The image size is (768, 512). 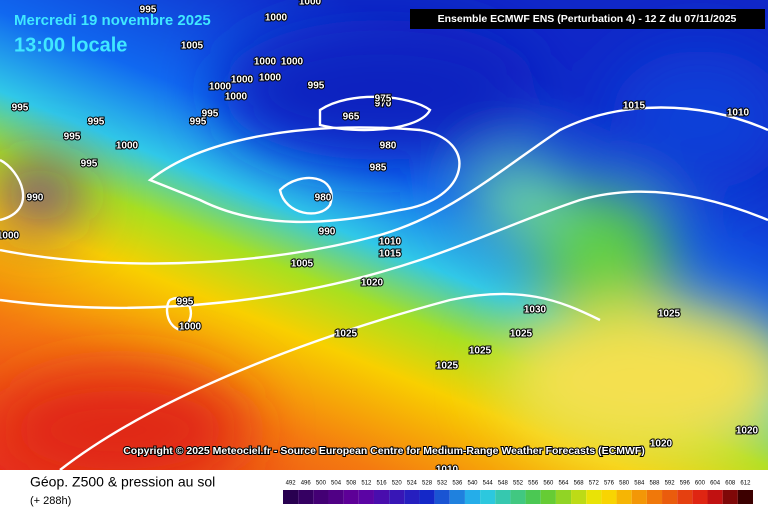 What do you see at coordinates (745, 484) in the screenshot?
I see `scale-label: 612` at bounding box center [745, 484].